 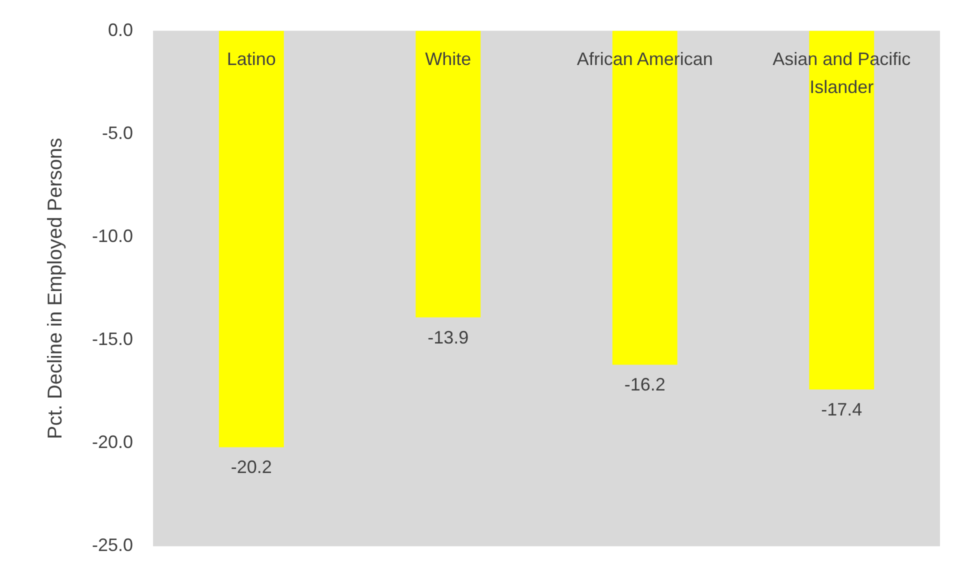 I want to click on y-tick-label: -5.0, so click(x=118, y=132).